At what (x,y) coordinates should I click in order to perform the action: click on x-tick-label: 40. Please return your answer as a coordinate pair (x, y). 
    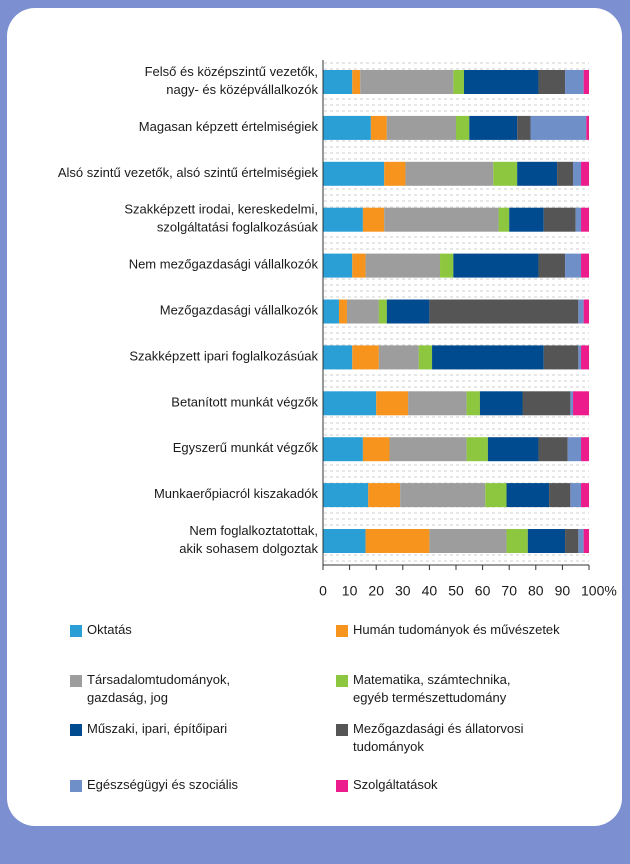
    Looking at the image, I should click on (430, 591).